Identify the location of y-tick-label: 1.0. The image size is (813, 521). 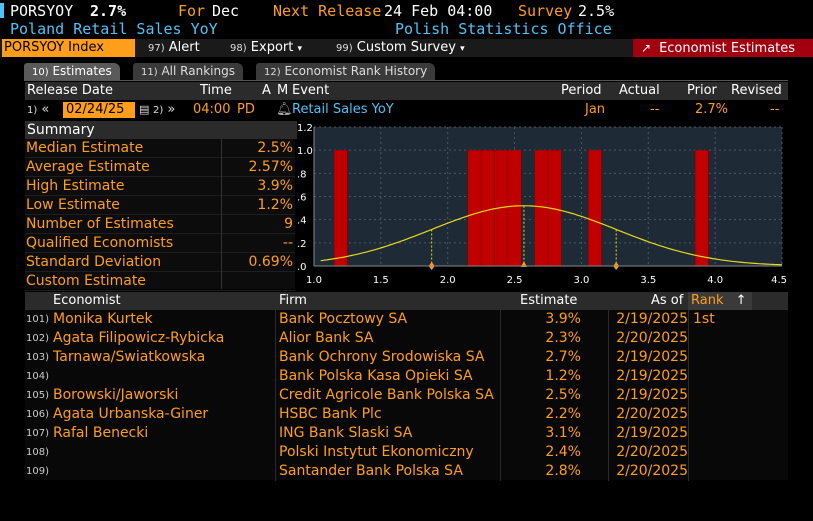
(305, 151).